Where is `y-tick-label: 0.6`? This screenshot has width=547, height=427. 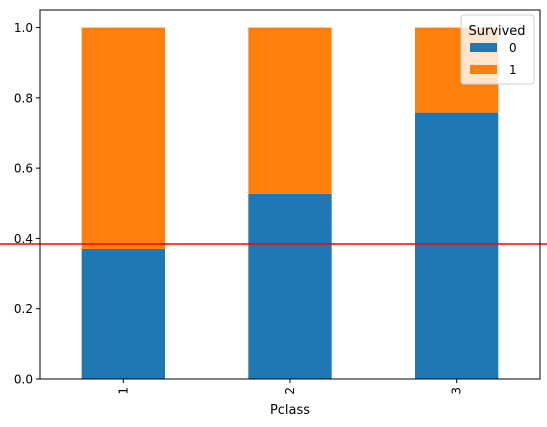
y-tick-label: 0.6 is located at coordinates (23, 169).